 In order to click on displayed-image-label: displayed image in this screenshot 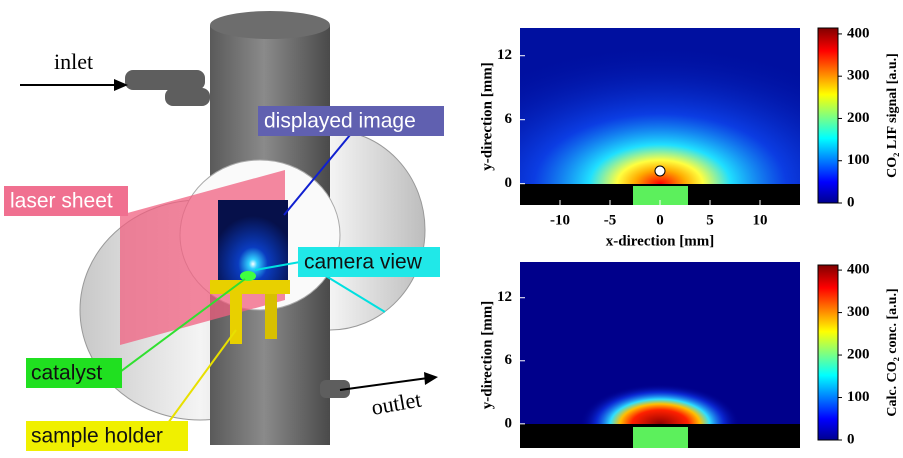, I will do `click(340, 121)`.